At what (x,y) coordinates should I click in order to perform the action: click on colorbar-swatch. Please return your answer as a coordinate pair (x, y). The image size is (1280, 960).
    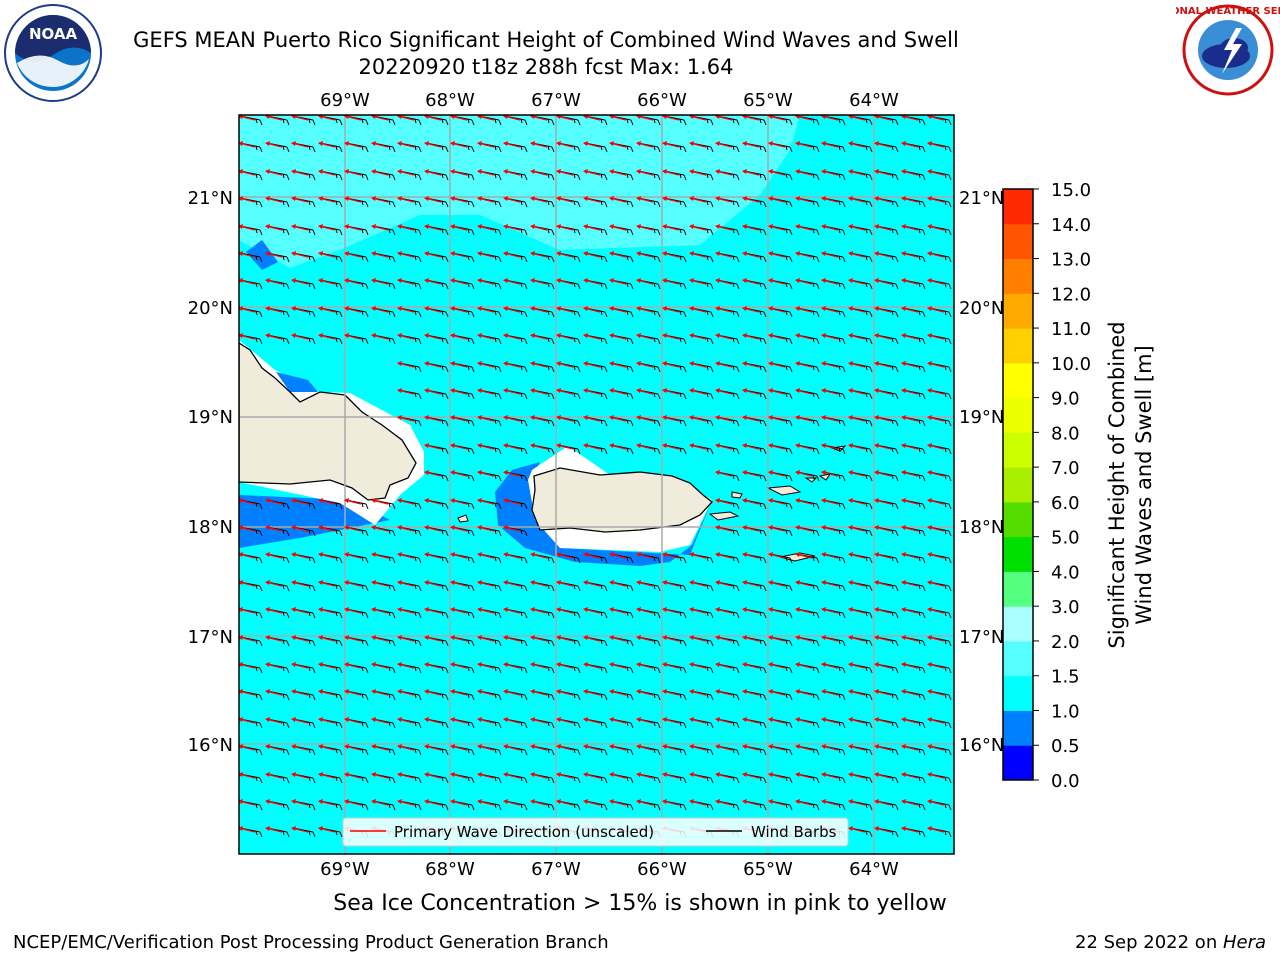
    Looking at the image, I should click on (1018, 693).